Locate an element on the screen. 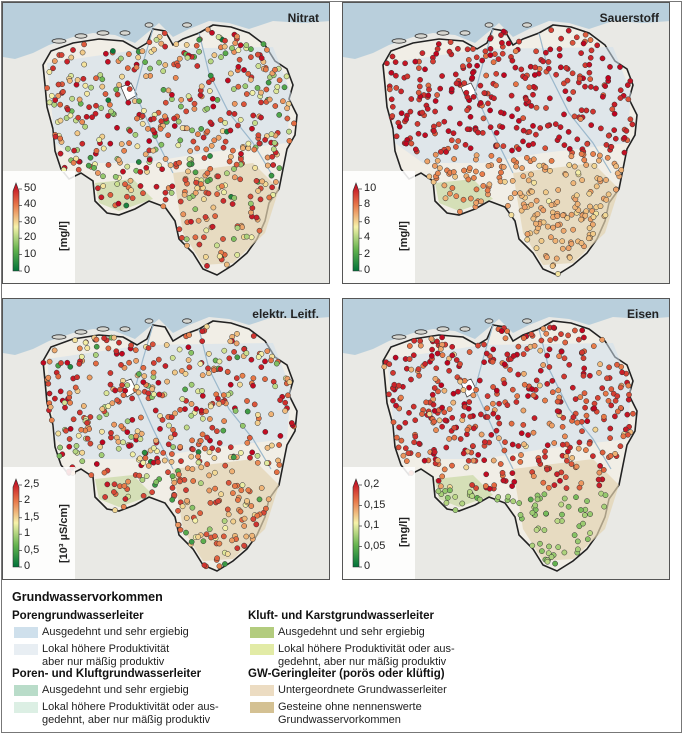 This screenshot has width=685, height=736. island is located at coordinates (399, 337).